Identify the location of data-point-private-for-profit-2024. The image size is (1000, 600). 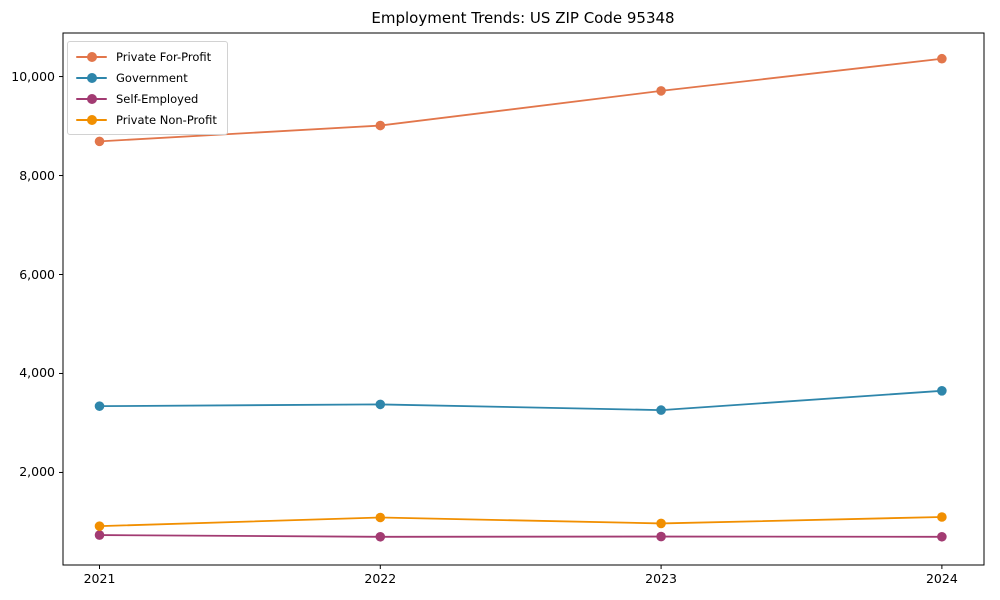
(942, 58).